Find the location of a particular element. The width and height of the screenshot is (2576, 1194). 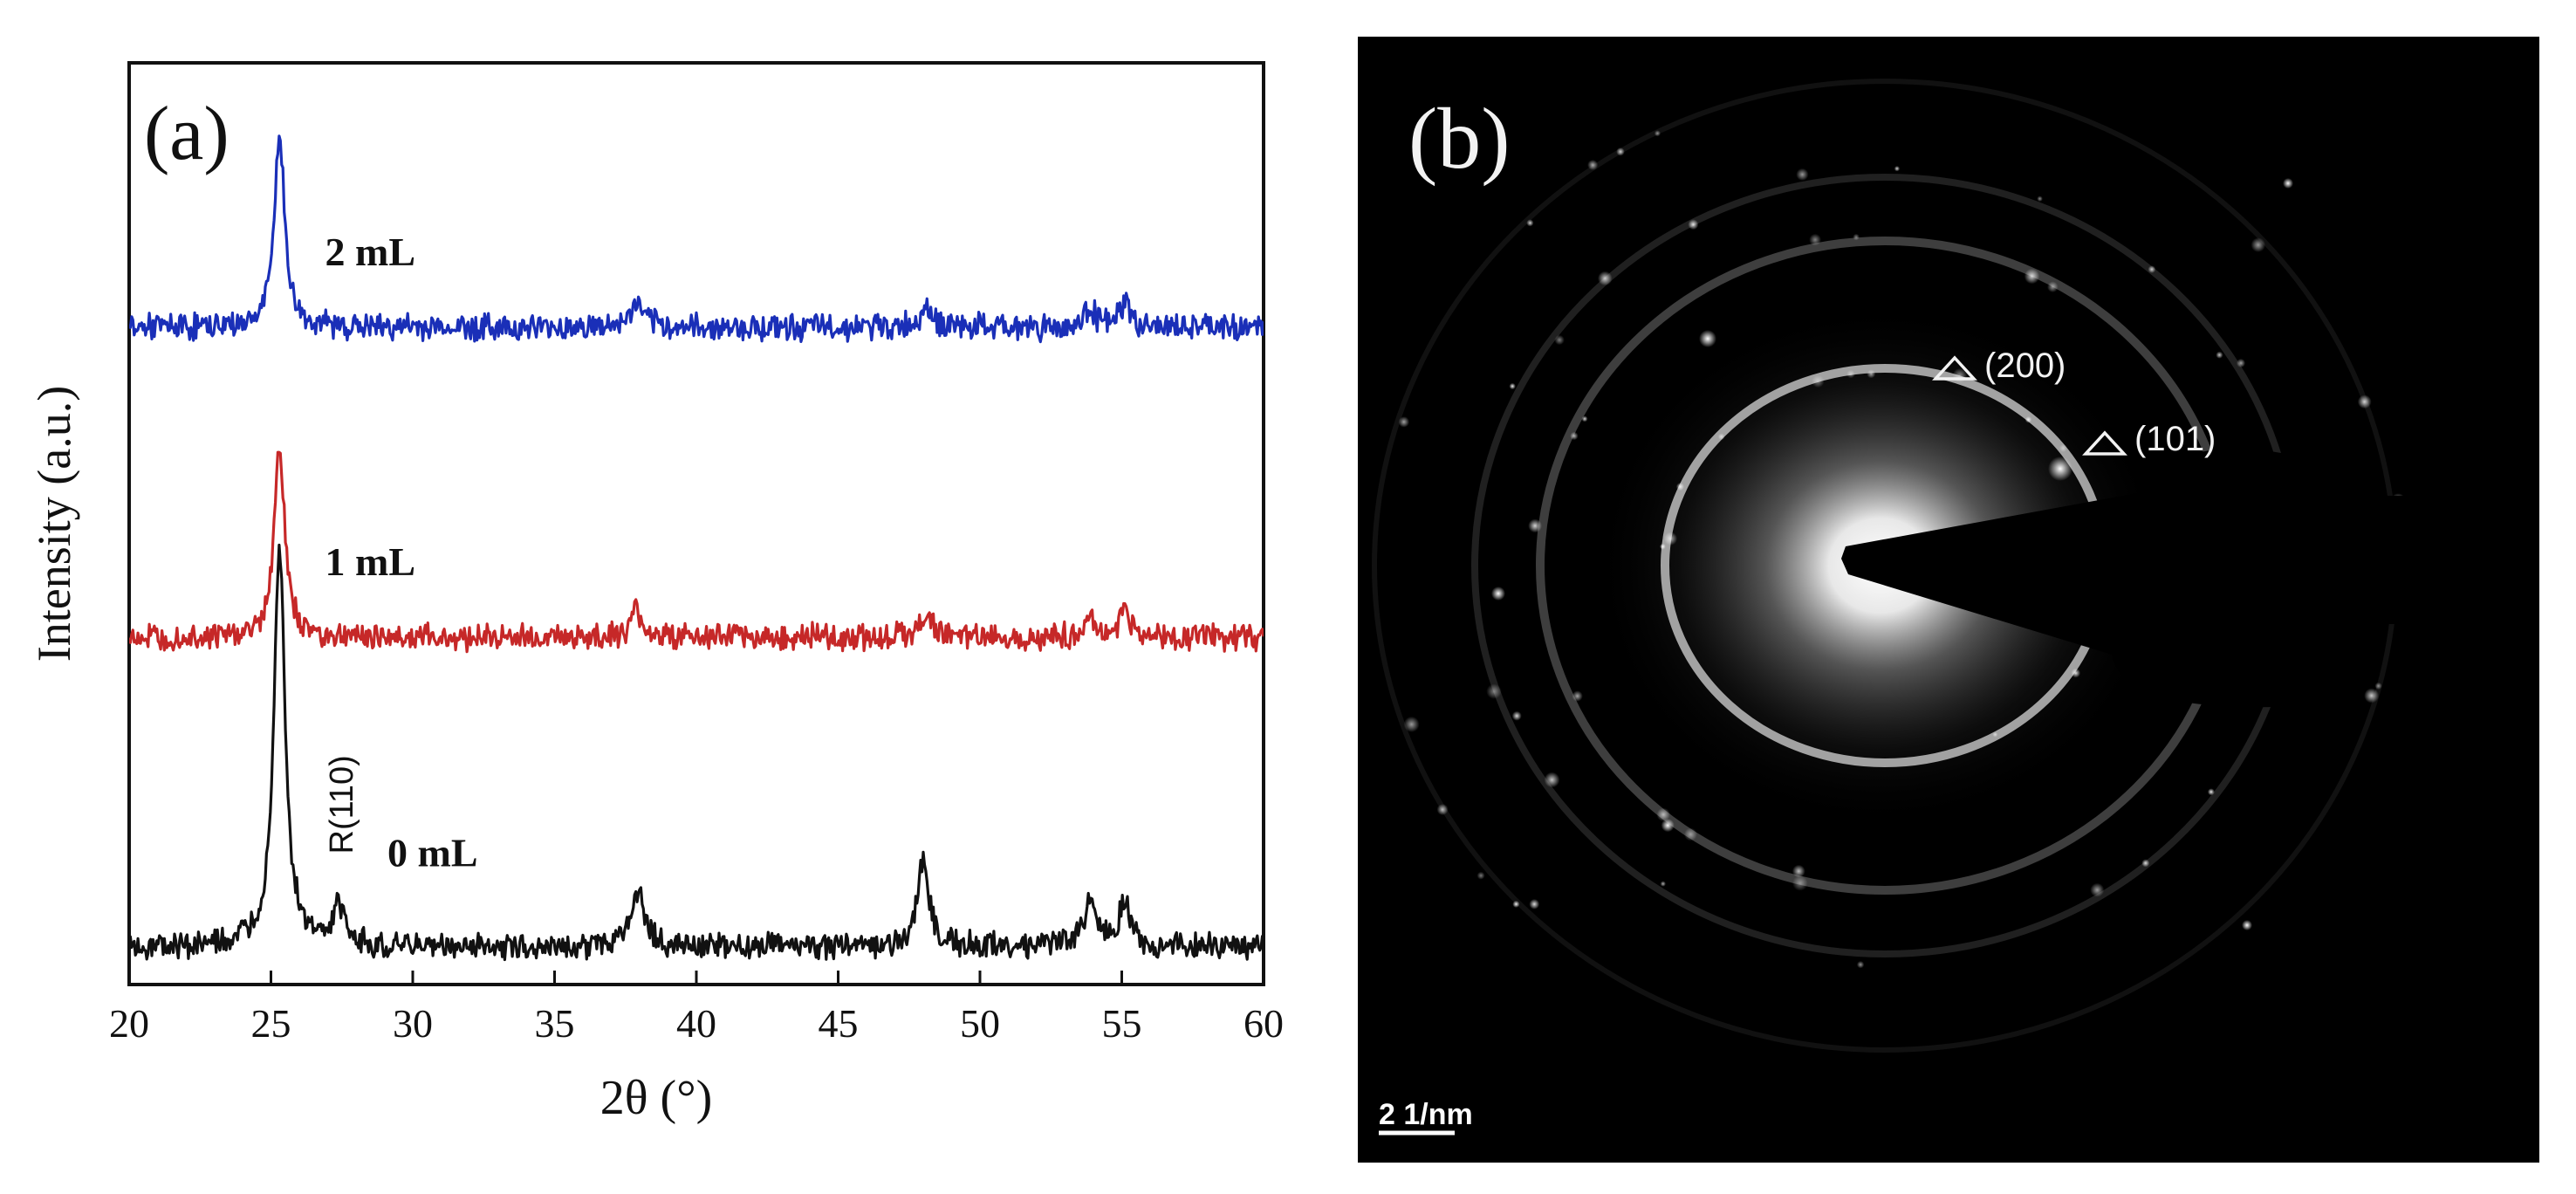

x-tick-label: 35 is located at coordinates (555, 1024).